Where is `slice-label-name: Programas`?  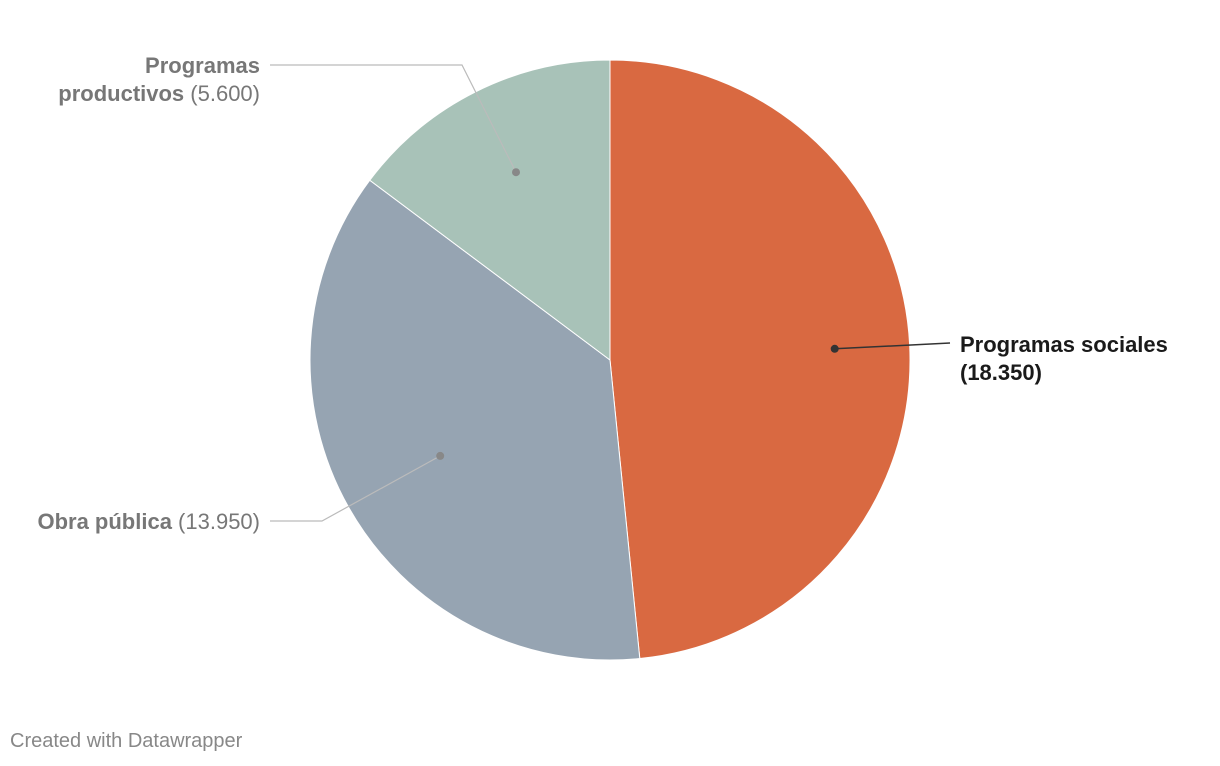
slice-label-name: Programas is located at coordinates (202, 65).